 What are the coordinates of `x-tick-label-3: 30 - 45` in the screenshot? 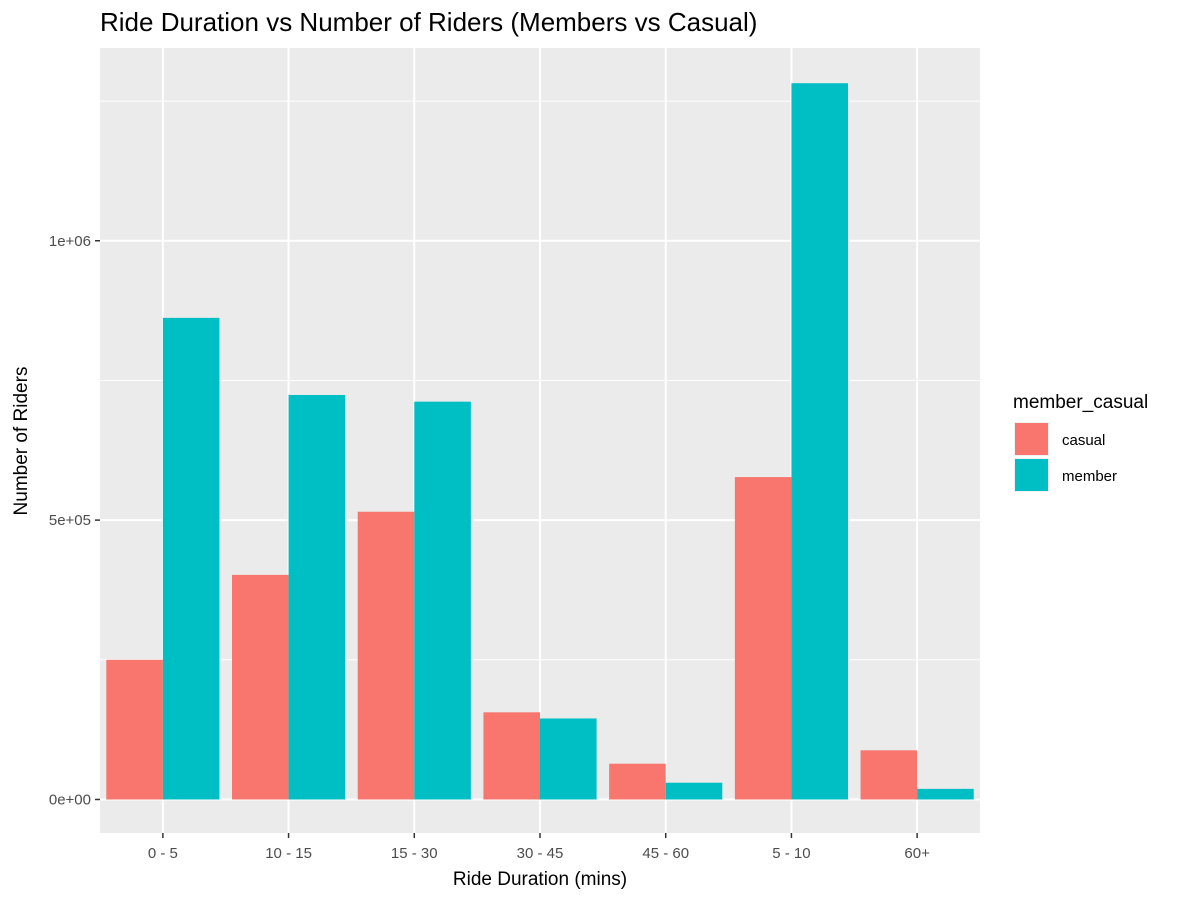 It's located at (540, 853).